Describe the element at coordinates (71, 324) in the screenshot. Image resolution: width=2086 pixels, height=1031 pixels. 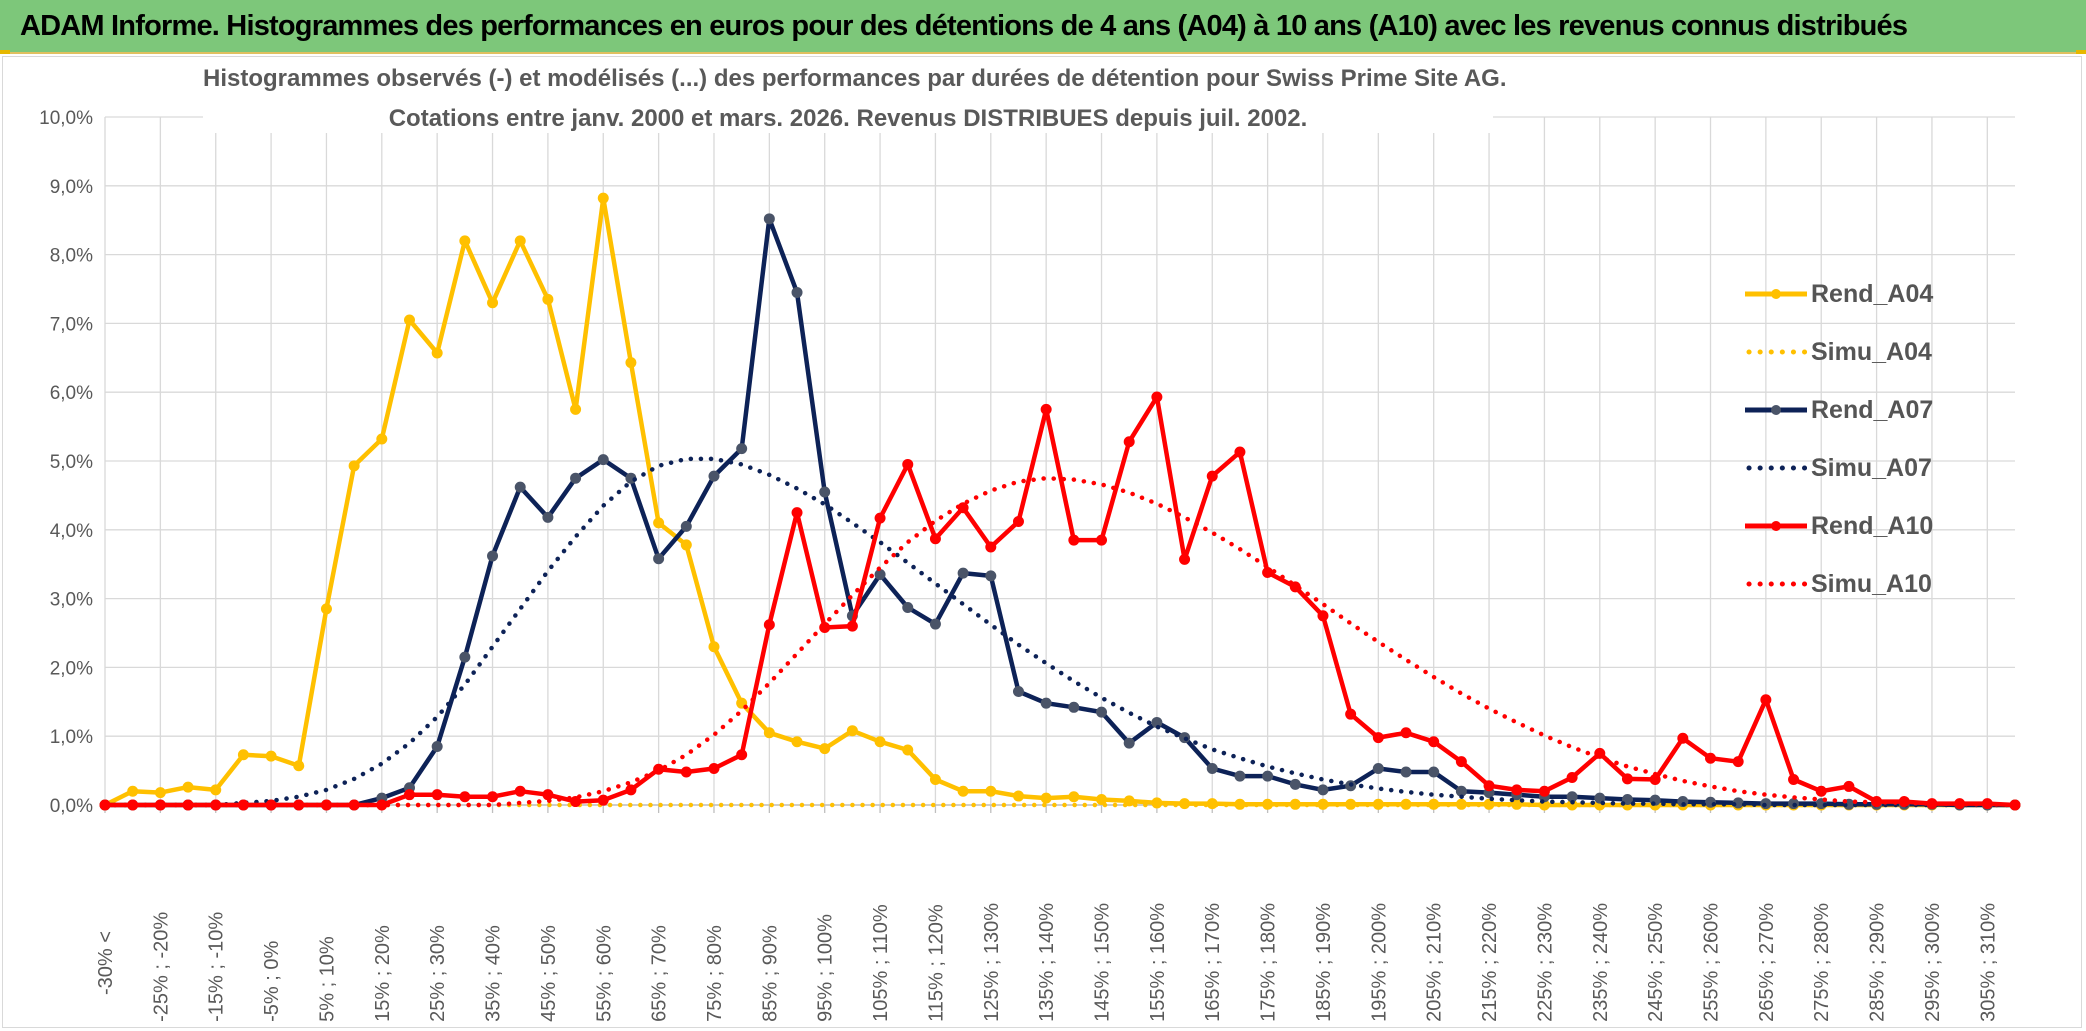
I see `y-tick-label: 7,0%` at that location.